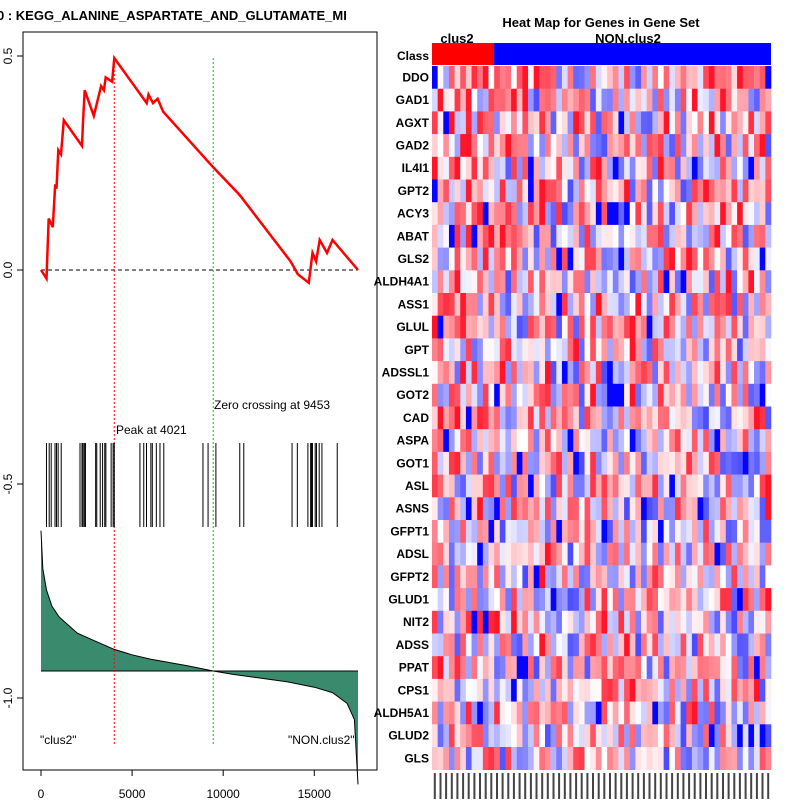  I want to click on y-tick-label: 0.5, so click(8, 55).